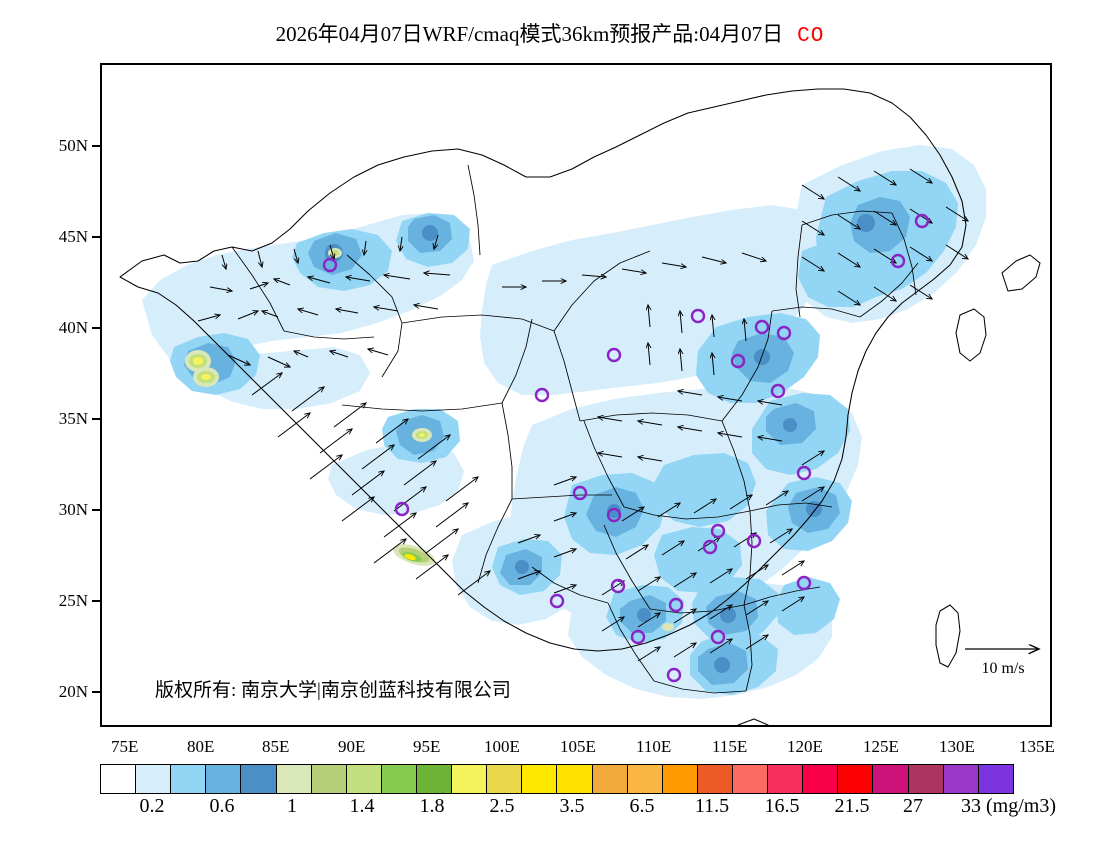  Describe the element at coordinates (1037, 746) in the screenshot. I see `x-tick-135E: 135E` at that location.